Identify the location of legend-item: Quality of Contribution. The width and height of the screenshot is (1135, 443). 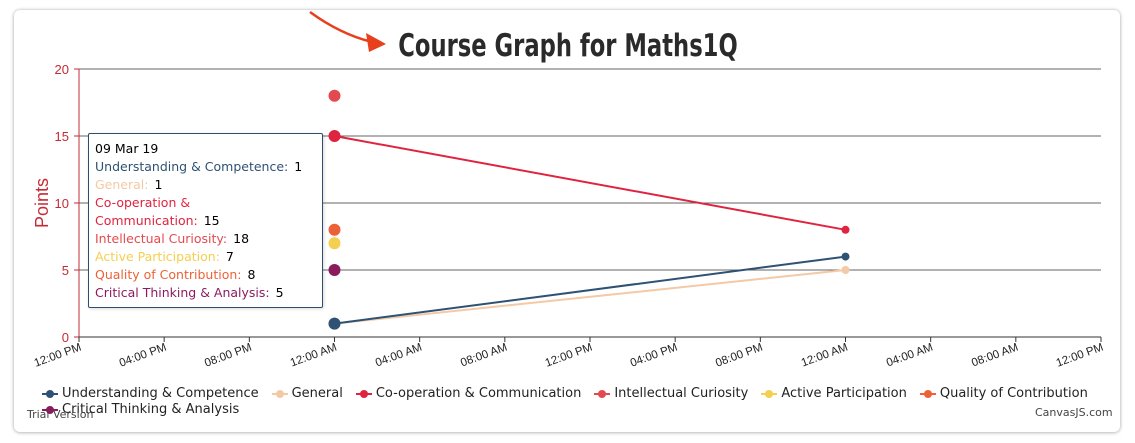
(1003, 394).